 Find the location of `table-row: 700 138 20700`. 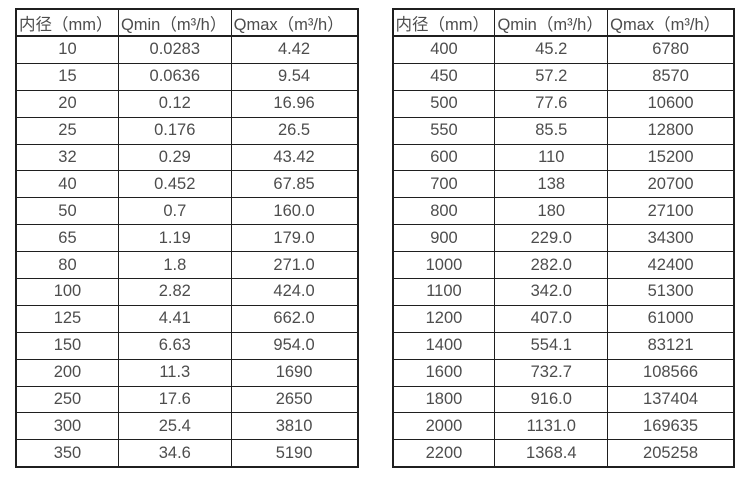

table-row: 700 138 20700 is located at coordinates (563, 184).